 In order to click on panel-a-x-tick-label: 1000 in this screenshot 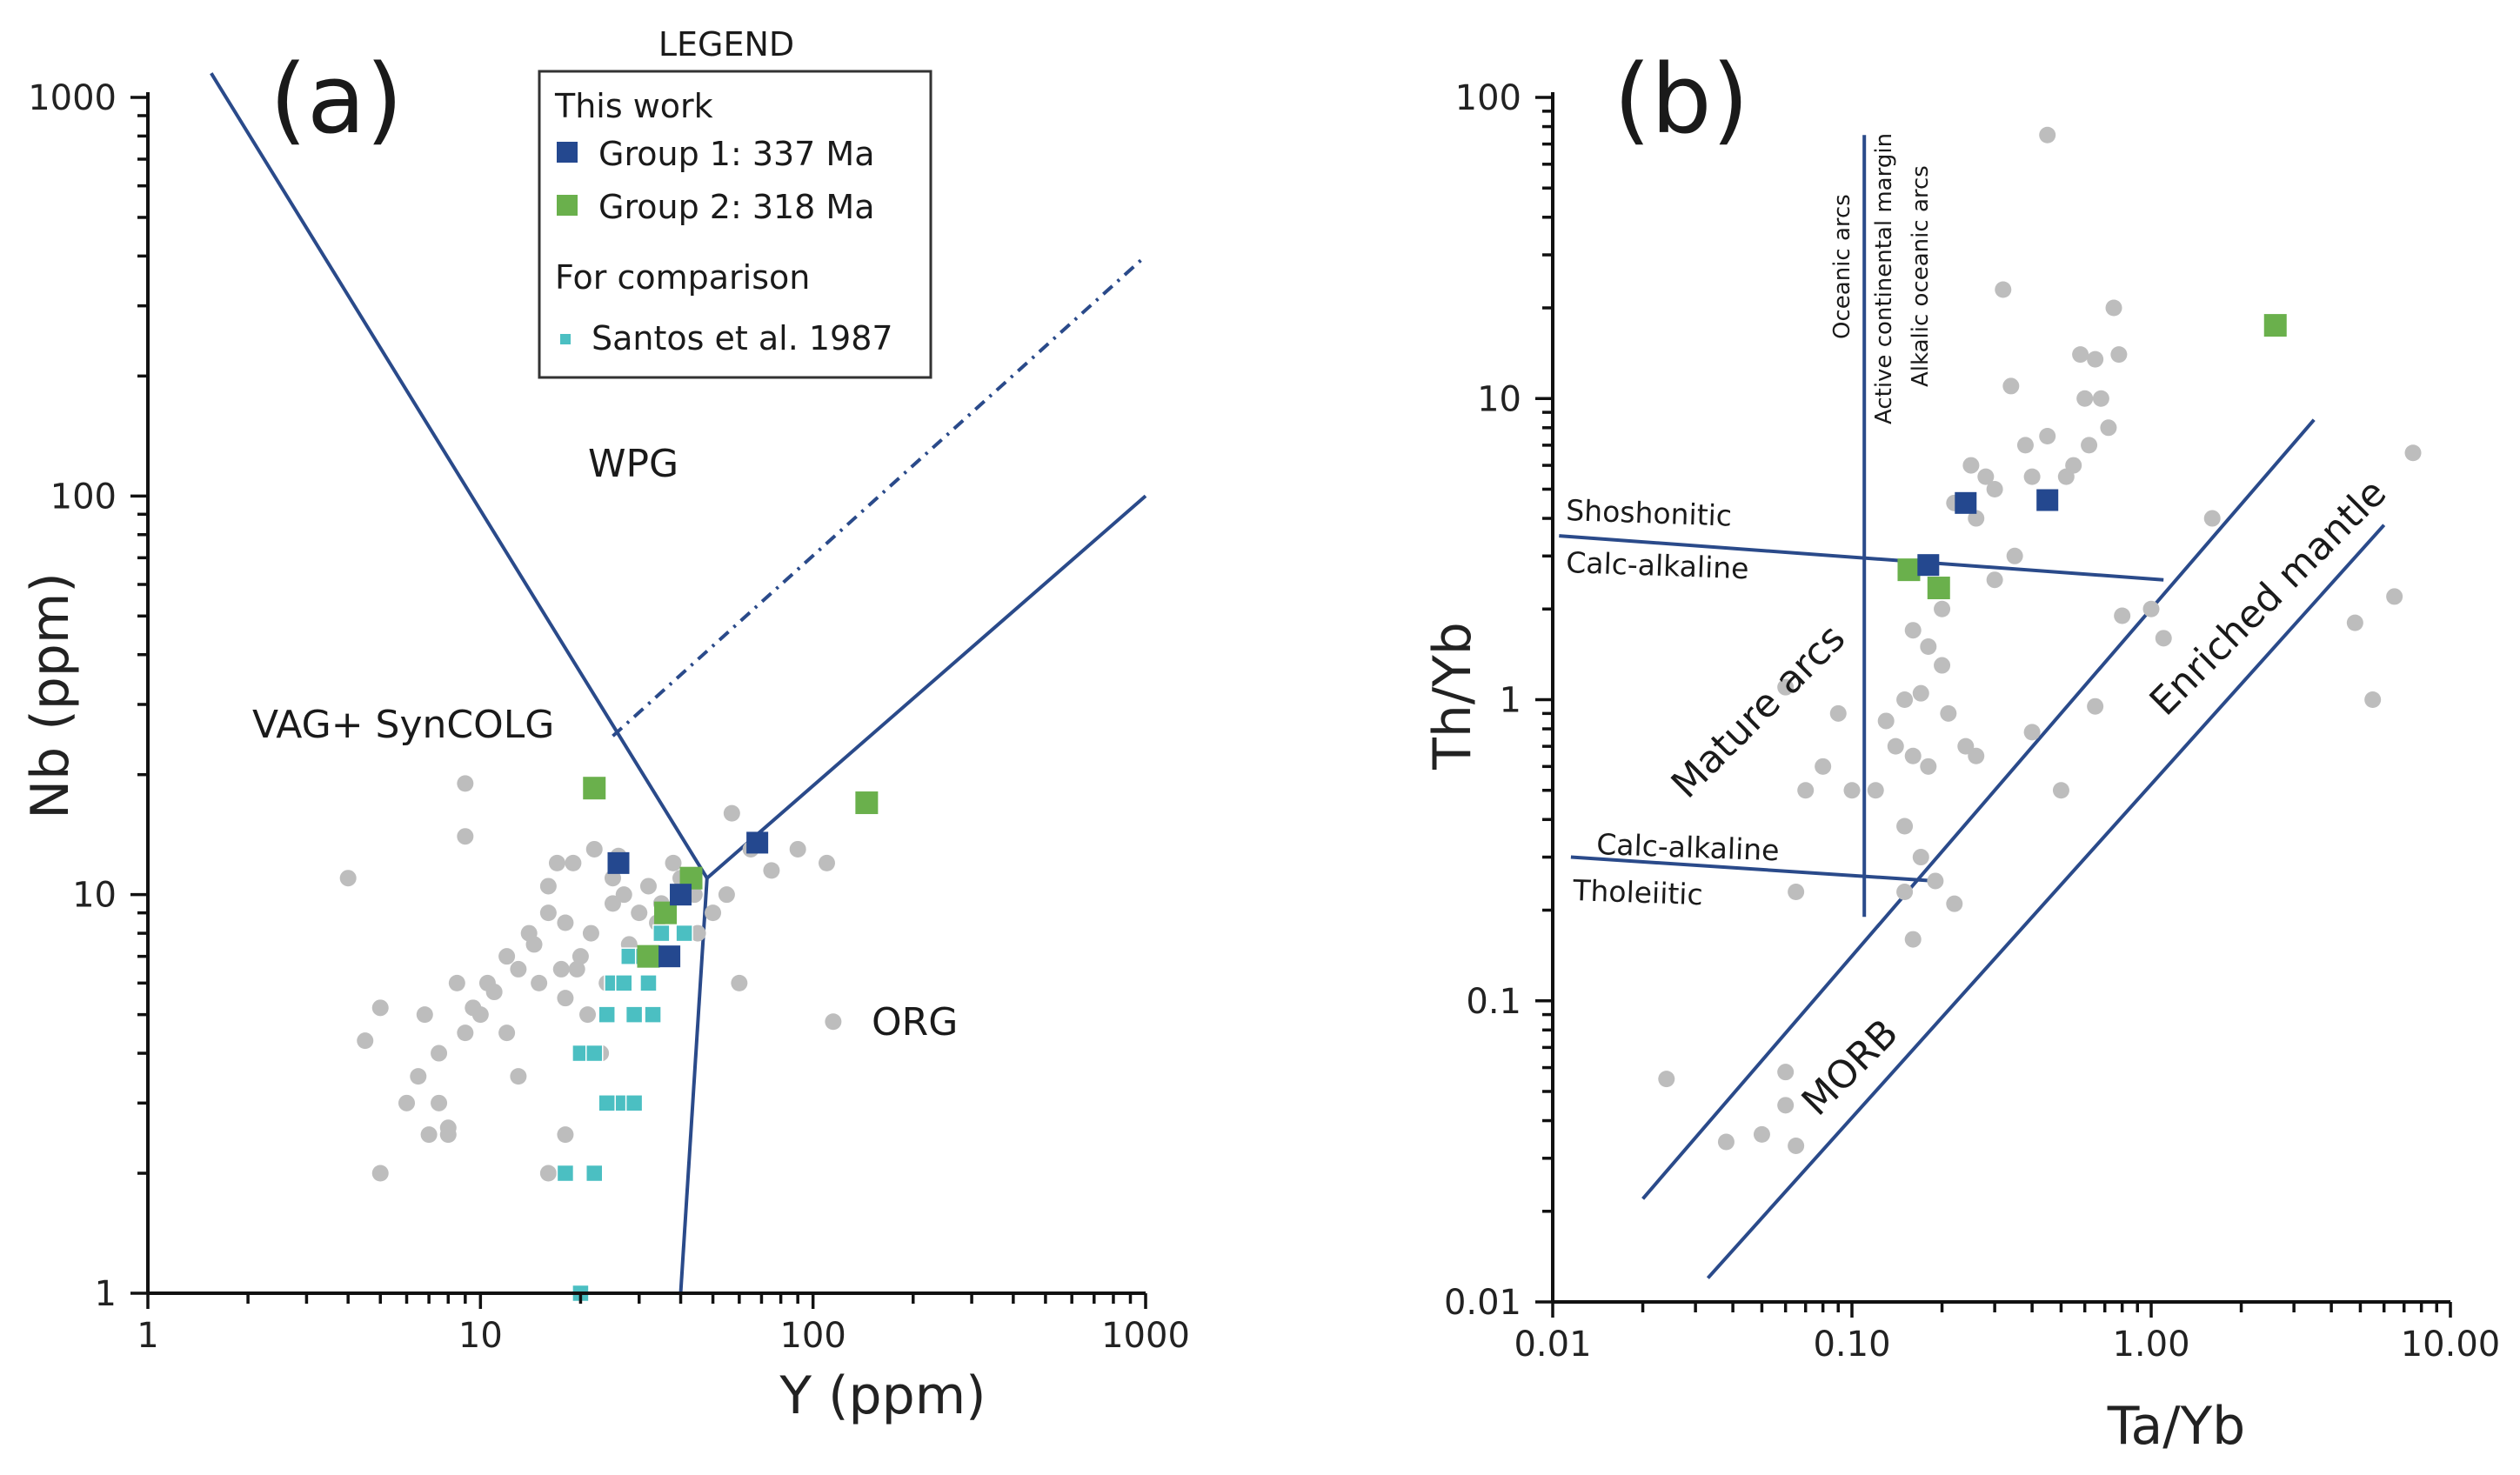, I will do `click(1145, 1336)`.